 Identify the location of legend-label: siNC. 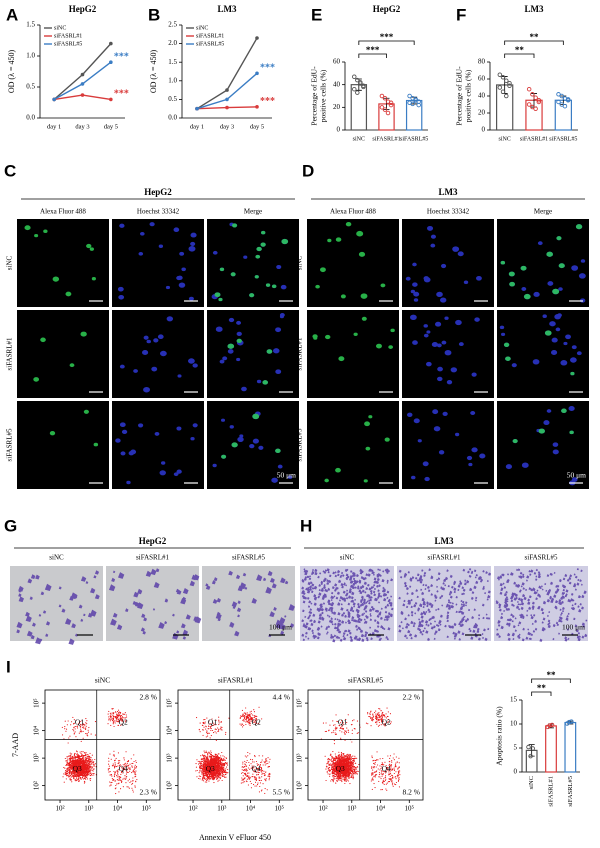
(202, 28).